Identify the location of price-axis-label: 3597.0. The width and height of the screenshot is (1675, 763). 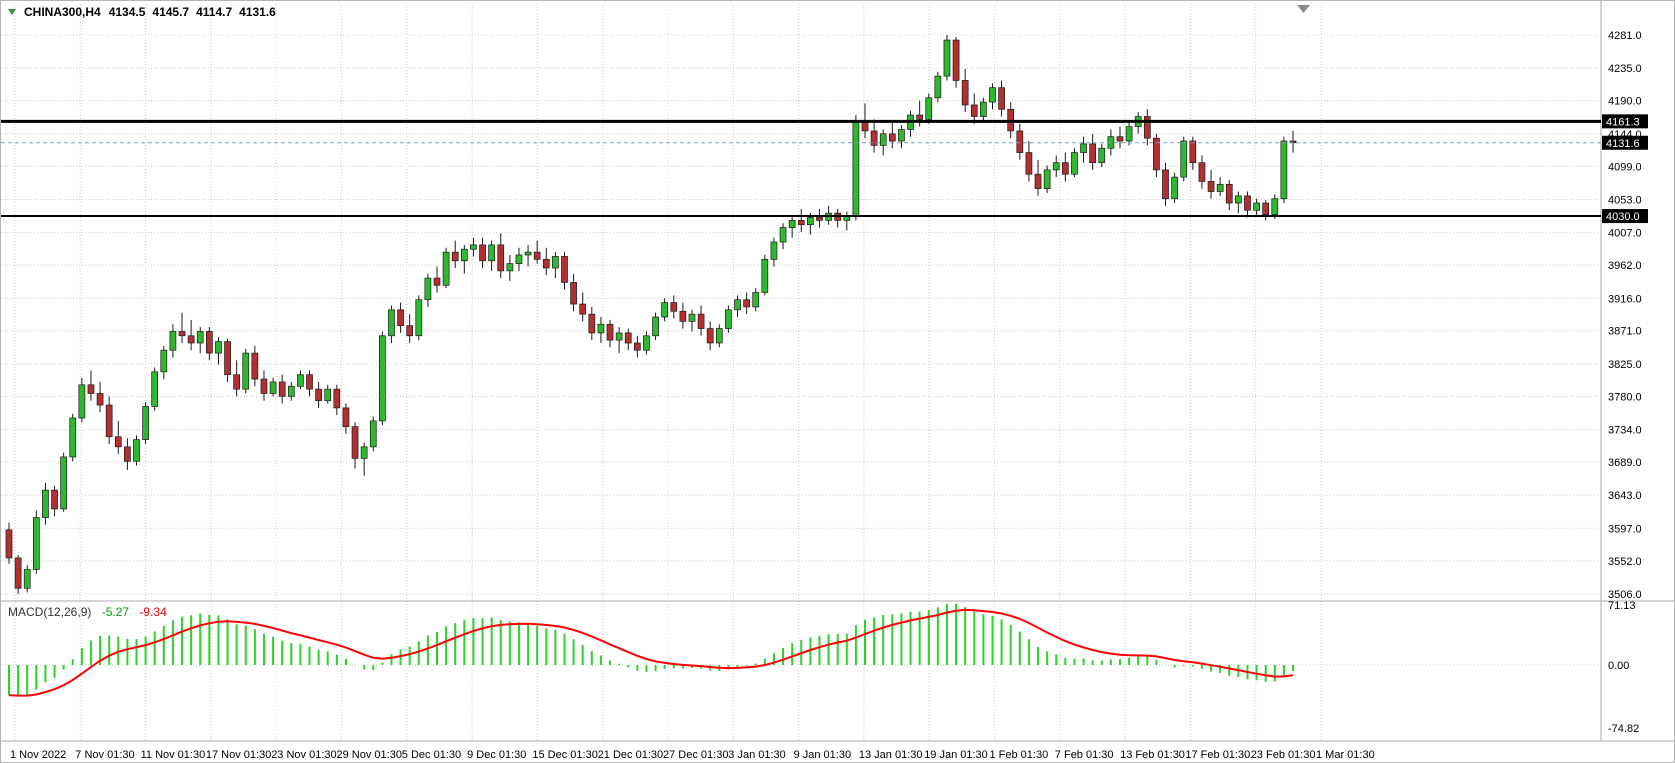
(1625, 529).